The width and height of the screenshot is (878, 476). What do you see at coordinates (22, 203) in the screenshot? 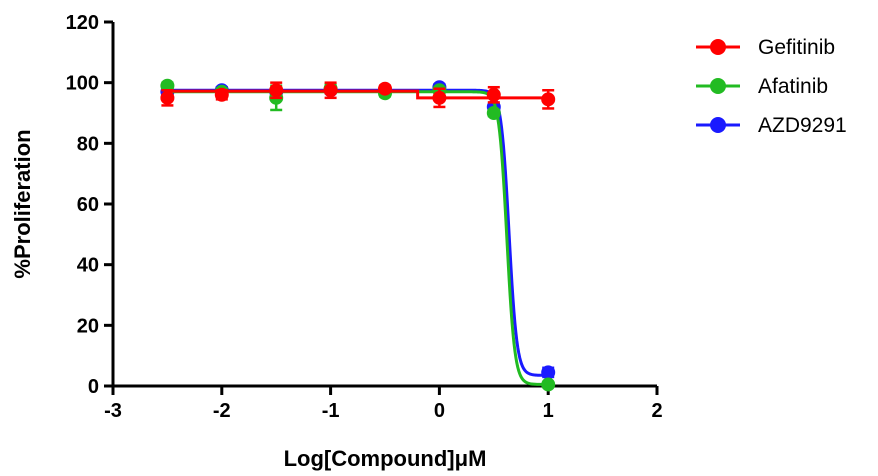
I see `y-axis-title: %Proliferation` at bounding box center [22, 203].